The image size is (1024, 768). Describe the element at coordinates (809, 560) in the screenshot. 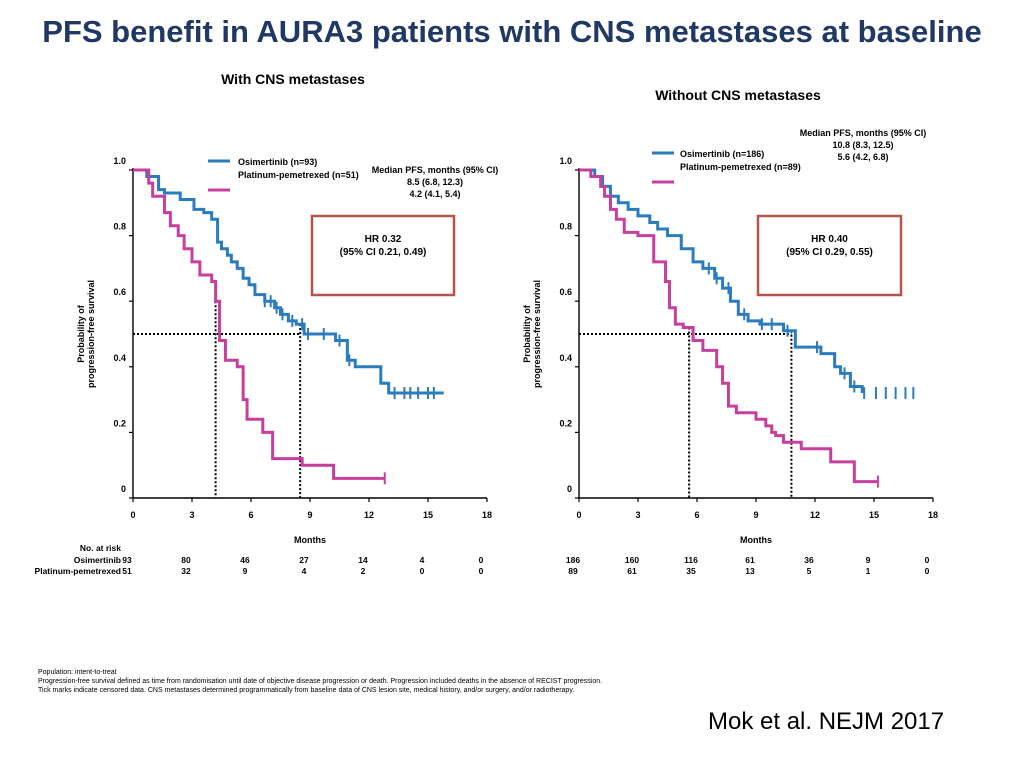

I see `risk-value: 36` at that location.